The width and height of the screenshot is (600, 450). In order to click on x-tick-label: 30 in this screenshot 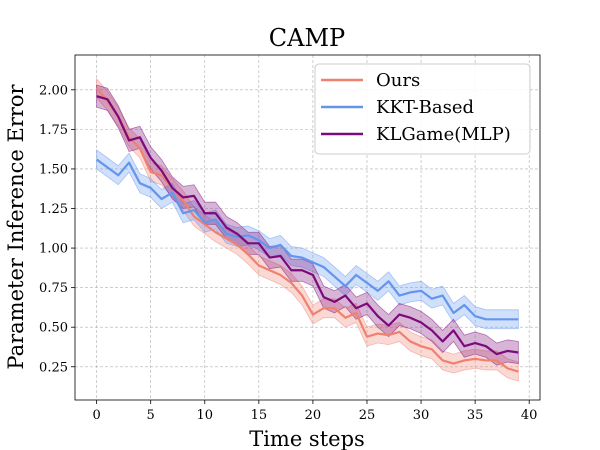, I will do `click(421, 415)`.